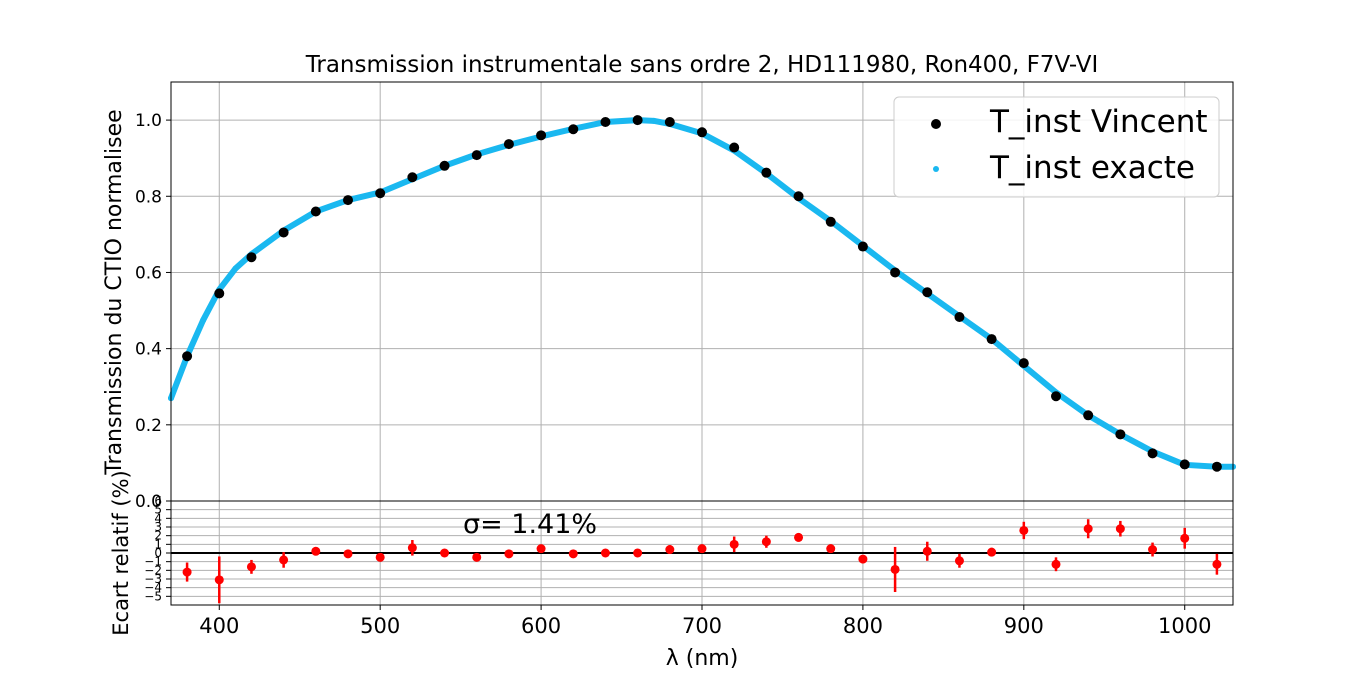 Image resolution: width=1370 pixels, height=681 pixels. I want to click on top-y-tick-label: 1.0, so click(148, 121).